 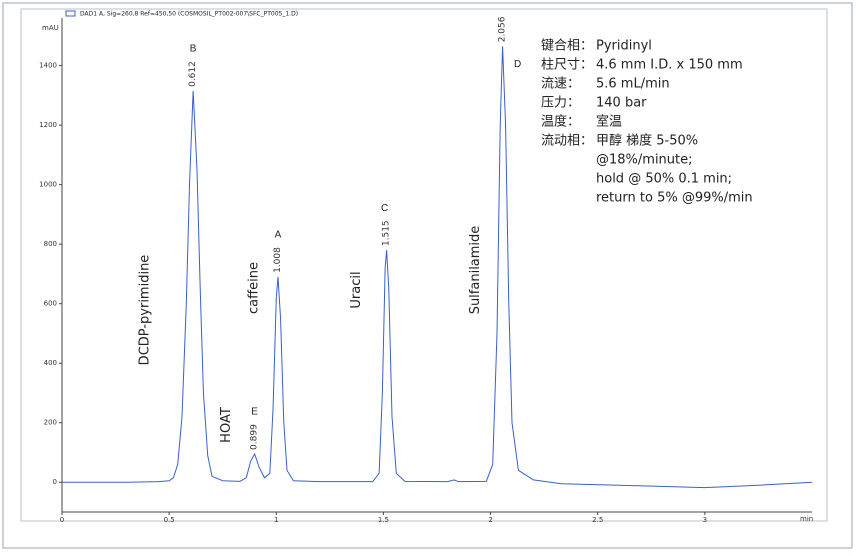 What do you see at coordinates (278, 260) in the screenshot?
I see `retention-time: 1.008` at bounding box center [278, 260].